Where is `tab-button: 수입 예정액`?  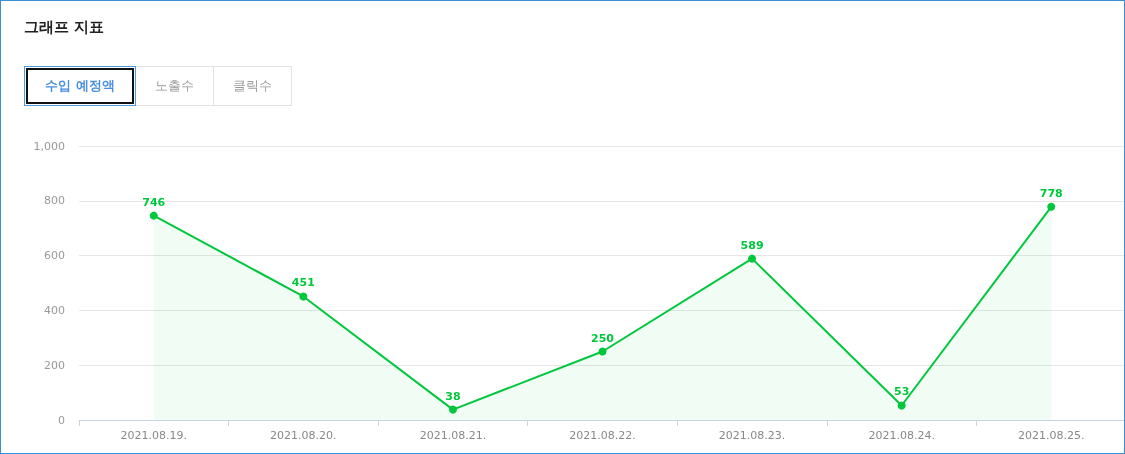
tab-button: 수입 예정액 is located at coordinates (80, 86).